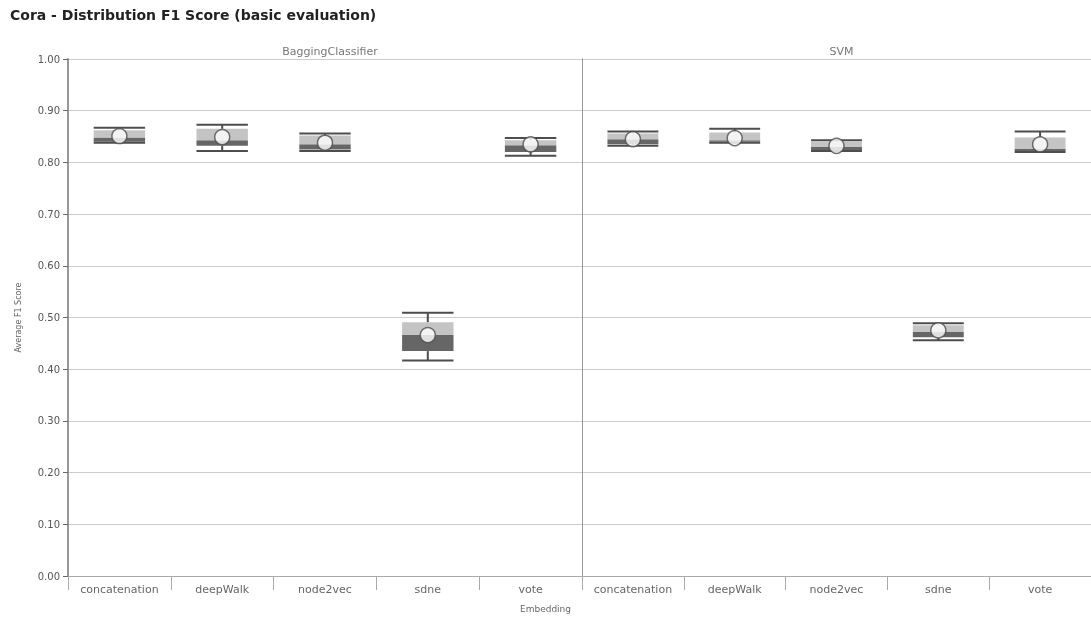  I want to click on y-tick-label: 0.30, so click(48, 421).